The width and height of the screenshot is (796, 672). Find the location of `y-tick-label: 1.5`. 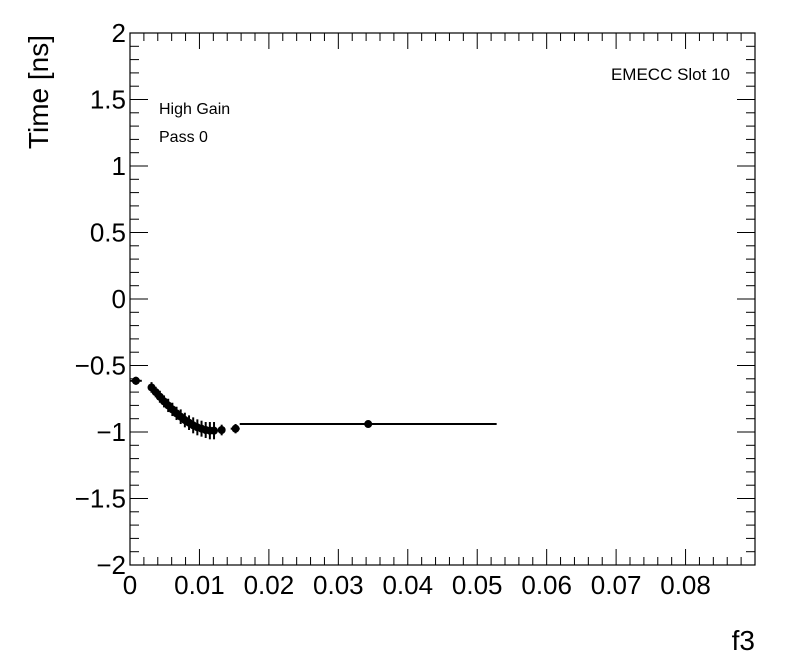

y-tick-label: 1.5 is located at coordinates (108, 100).